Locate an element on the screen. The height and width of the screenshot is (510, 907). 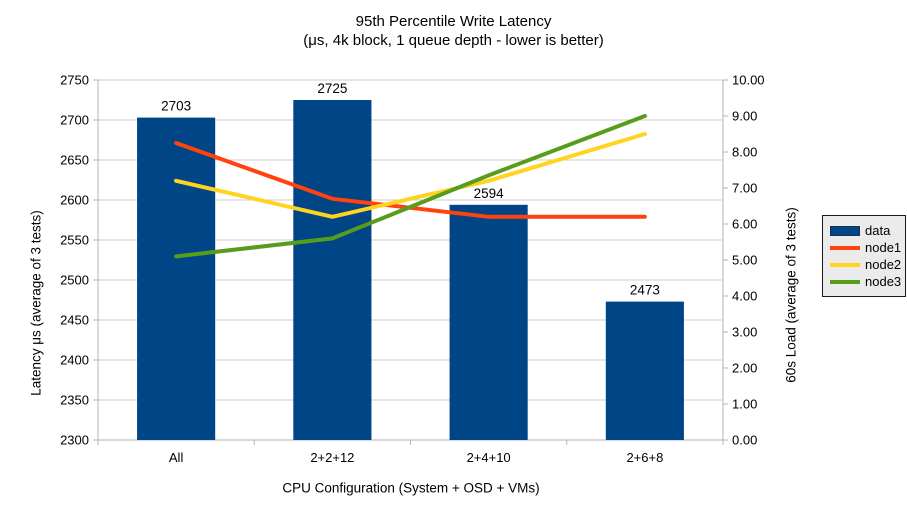
right-axis-tick-label: 10.00 is located at coordinates (748, 80).